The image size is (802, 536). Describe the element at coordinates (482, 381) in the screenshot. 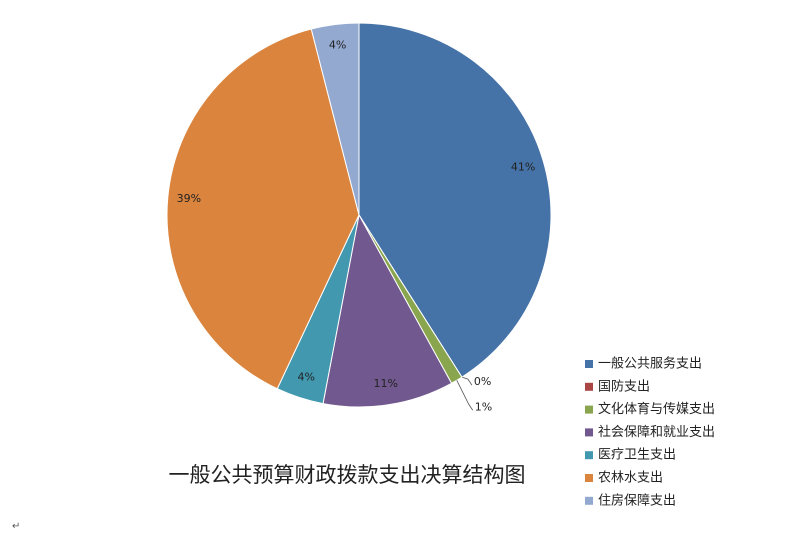

I see `data-label: 0%` at that location.